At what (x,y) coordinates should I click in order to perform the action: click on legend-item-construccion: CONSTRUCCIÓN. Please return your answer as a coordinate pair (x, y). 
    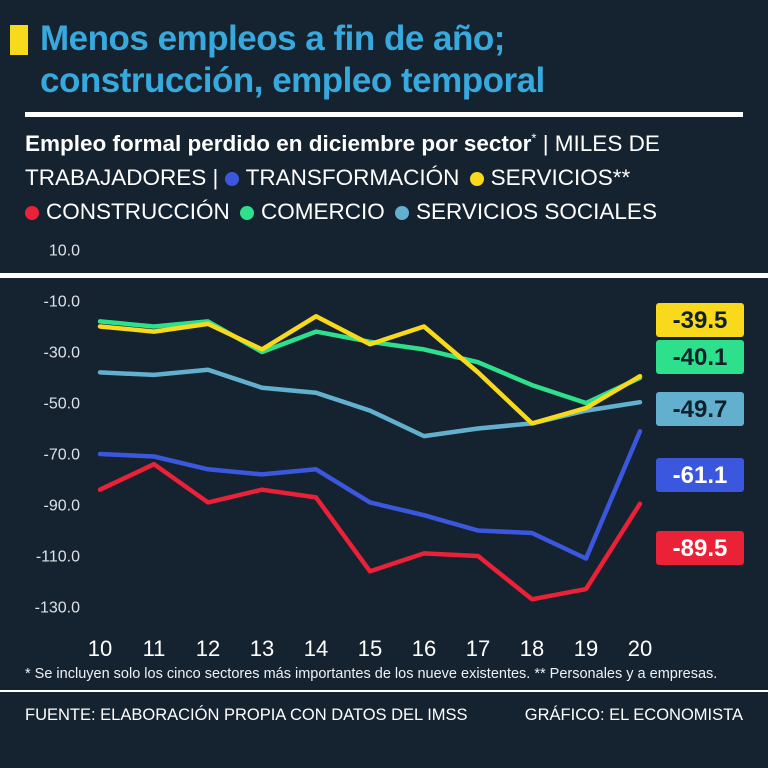
    Looking at the image, I should click on (127, 211).